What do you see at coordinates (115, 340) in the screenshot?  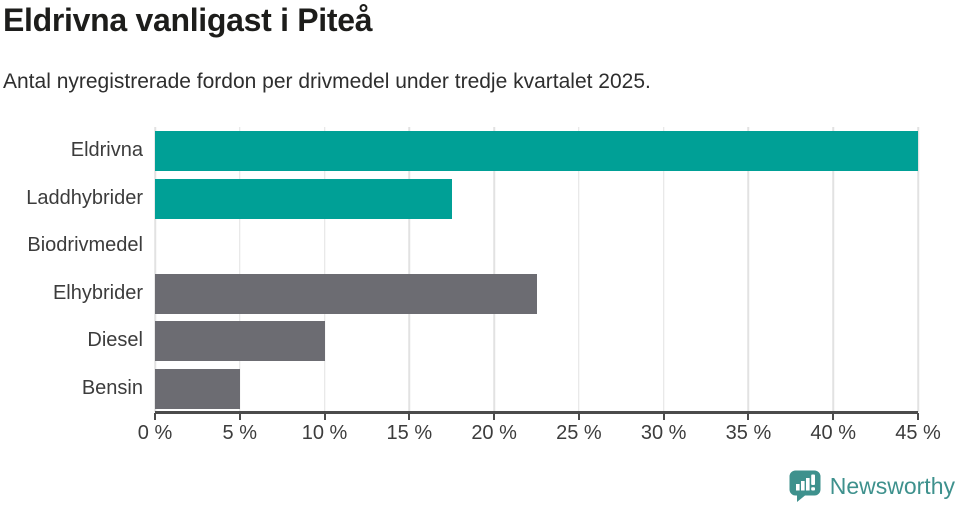 I see `category-label-diesel: Diesel` at bounding box center [115, 340].